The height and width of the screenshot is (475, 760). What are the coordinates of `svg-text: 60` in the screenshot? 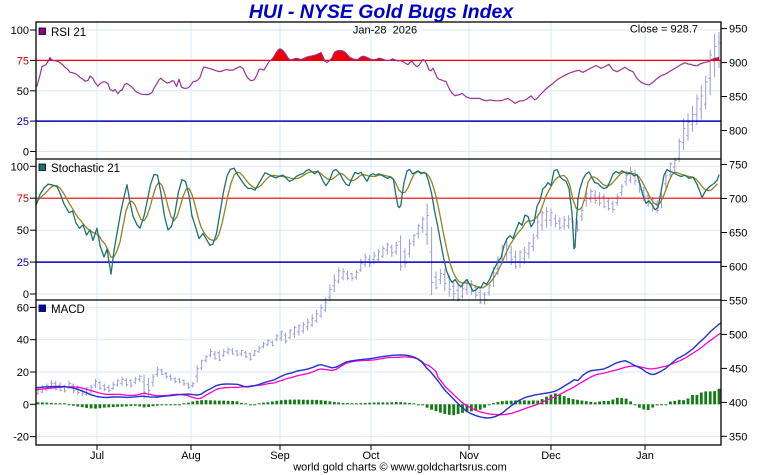 It's located at (23, 308).